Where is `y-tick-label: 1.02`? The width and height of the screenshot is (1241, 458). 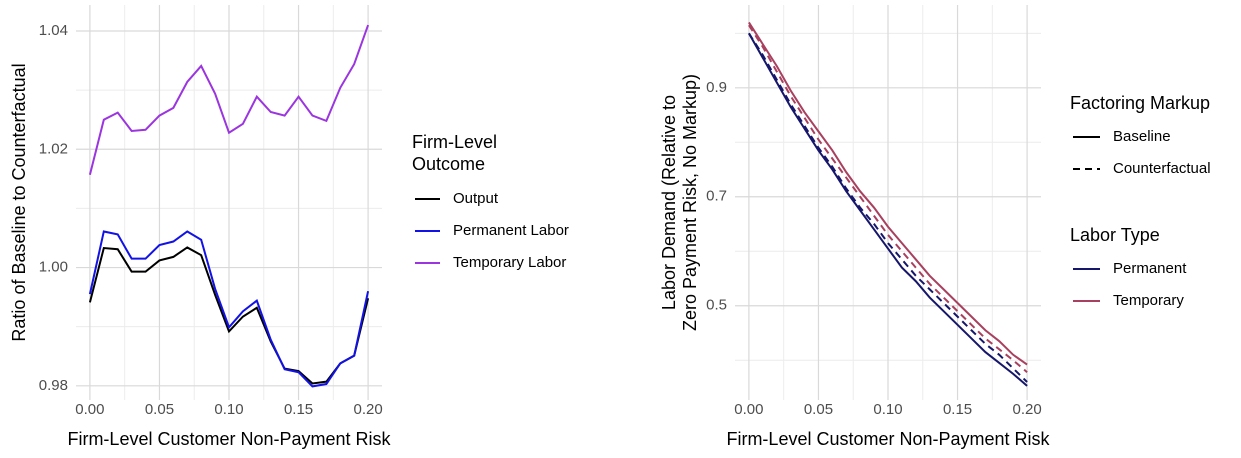
y-tick-label: 1.02 is located at coordinates (53, 148).